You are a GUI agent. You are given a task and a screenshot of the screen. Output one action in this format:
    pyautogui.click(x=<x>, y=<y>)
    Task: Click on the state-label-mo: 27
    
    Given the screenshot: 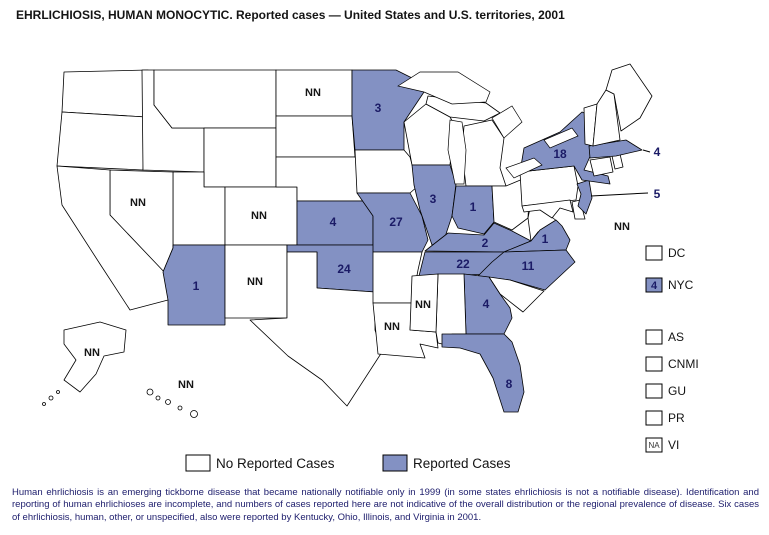 What is the action you would take?
    pyautogui.click(x=396, y=222)
    